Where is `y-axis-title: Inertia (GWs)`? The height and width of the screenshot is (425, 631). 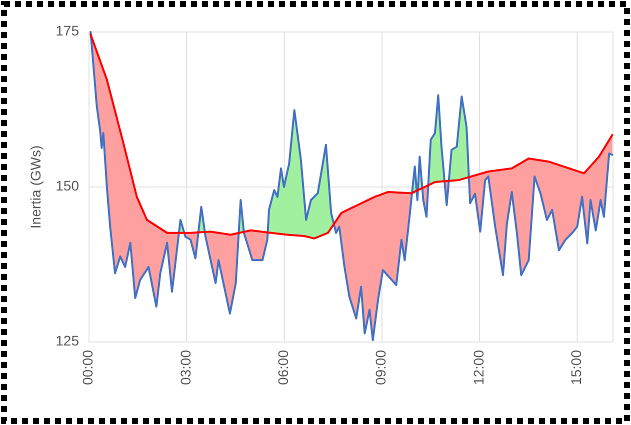 y-axis-title: Inertia (GWs) is located at coordinates (36, 187).